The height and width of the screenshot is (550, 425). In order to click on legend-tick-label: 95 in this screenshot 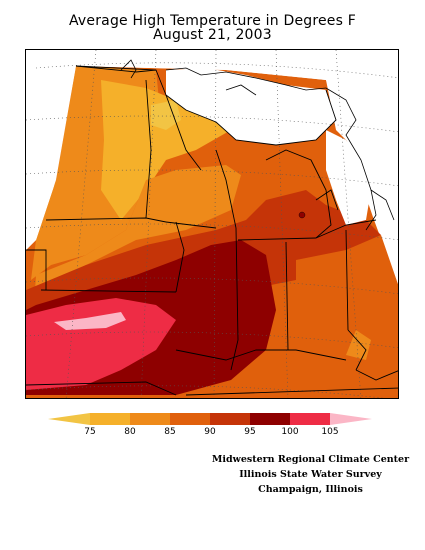, I will do `click(250, 432)`.